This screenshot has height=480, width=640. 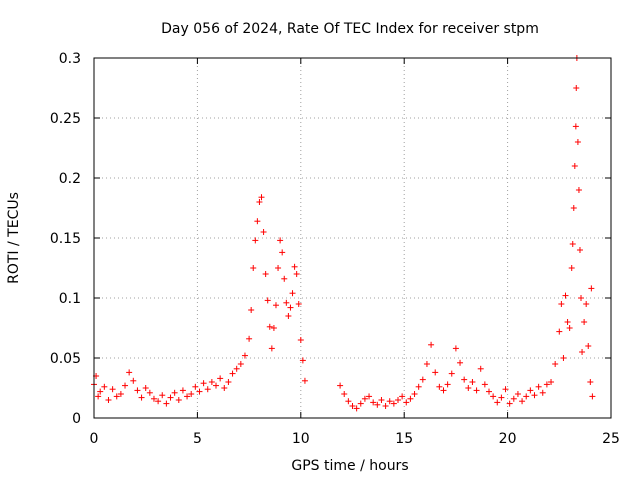 What do you see at coordinates (76, 419) in the screenshot?
I see `y-tick-label: 0` at bounding box center [76, 419].